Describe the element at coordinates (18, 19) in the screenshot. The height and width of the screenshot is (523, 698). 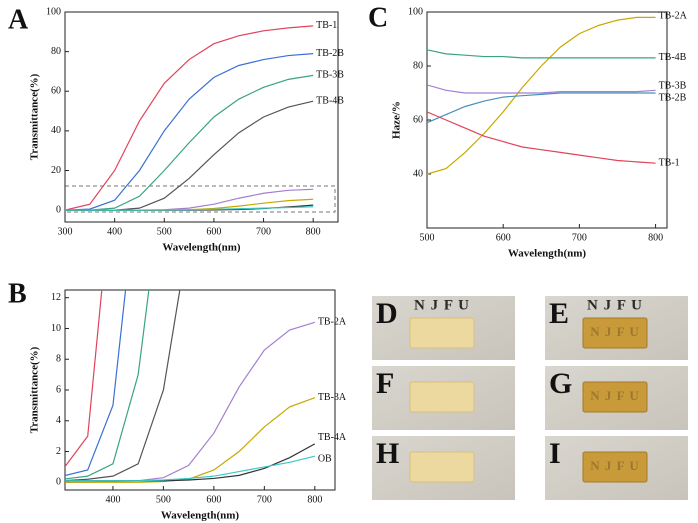
I see `panel-label: A` at that location.